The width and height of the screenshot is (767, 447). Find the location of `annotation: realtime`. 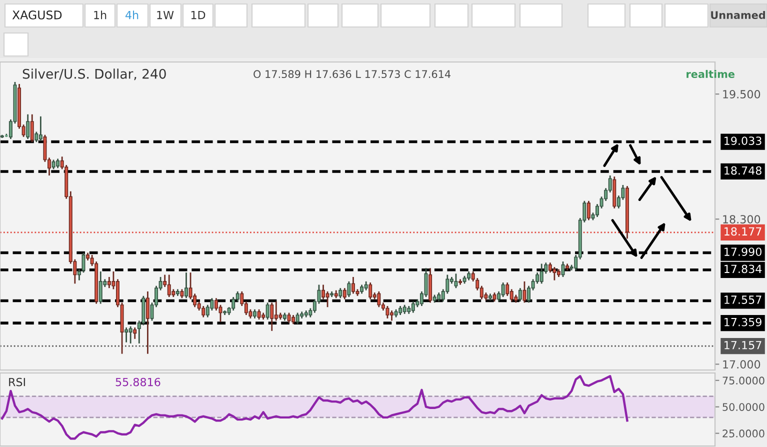

annotation: realtime is located at coordinates (710, 74).